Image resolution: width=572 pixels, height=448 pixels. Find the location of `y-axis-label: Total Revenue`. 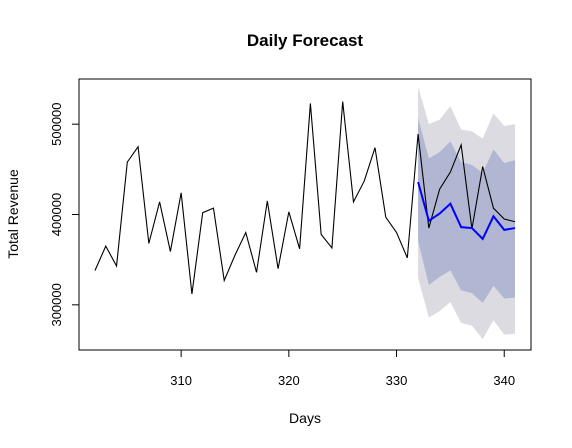

y-axis-label: Total Revenue is located at coordinates (13, 214).